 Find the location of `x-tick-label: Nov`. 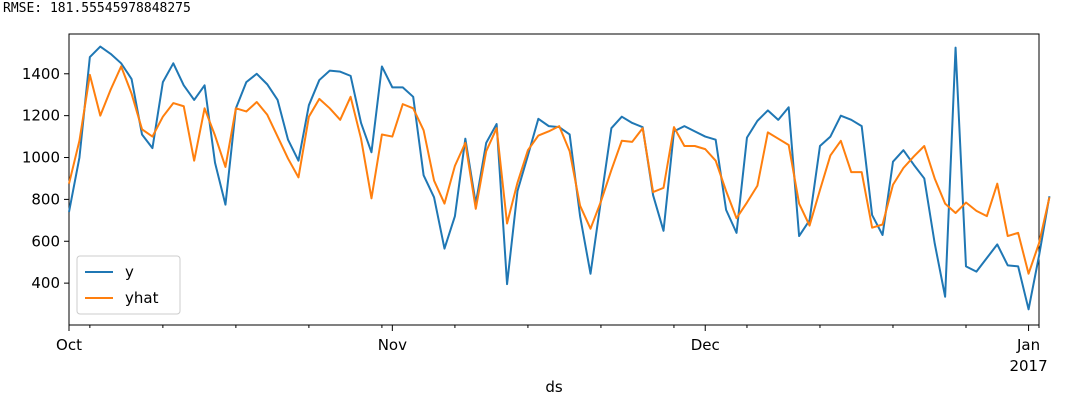

x-tick-label: Nov is located at coordinates (392, 345).